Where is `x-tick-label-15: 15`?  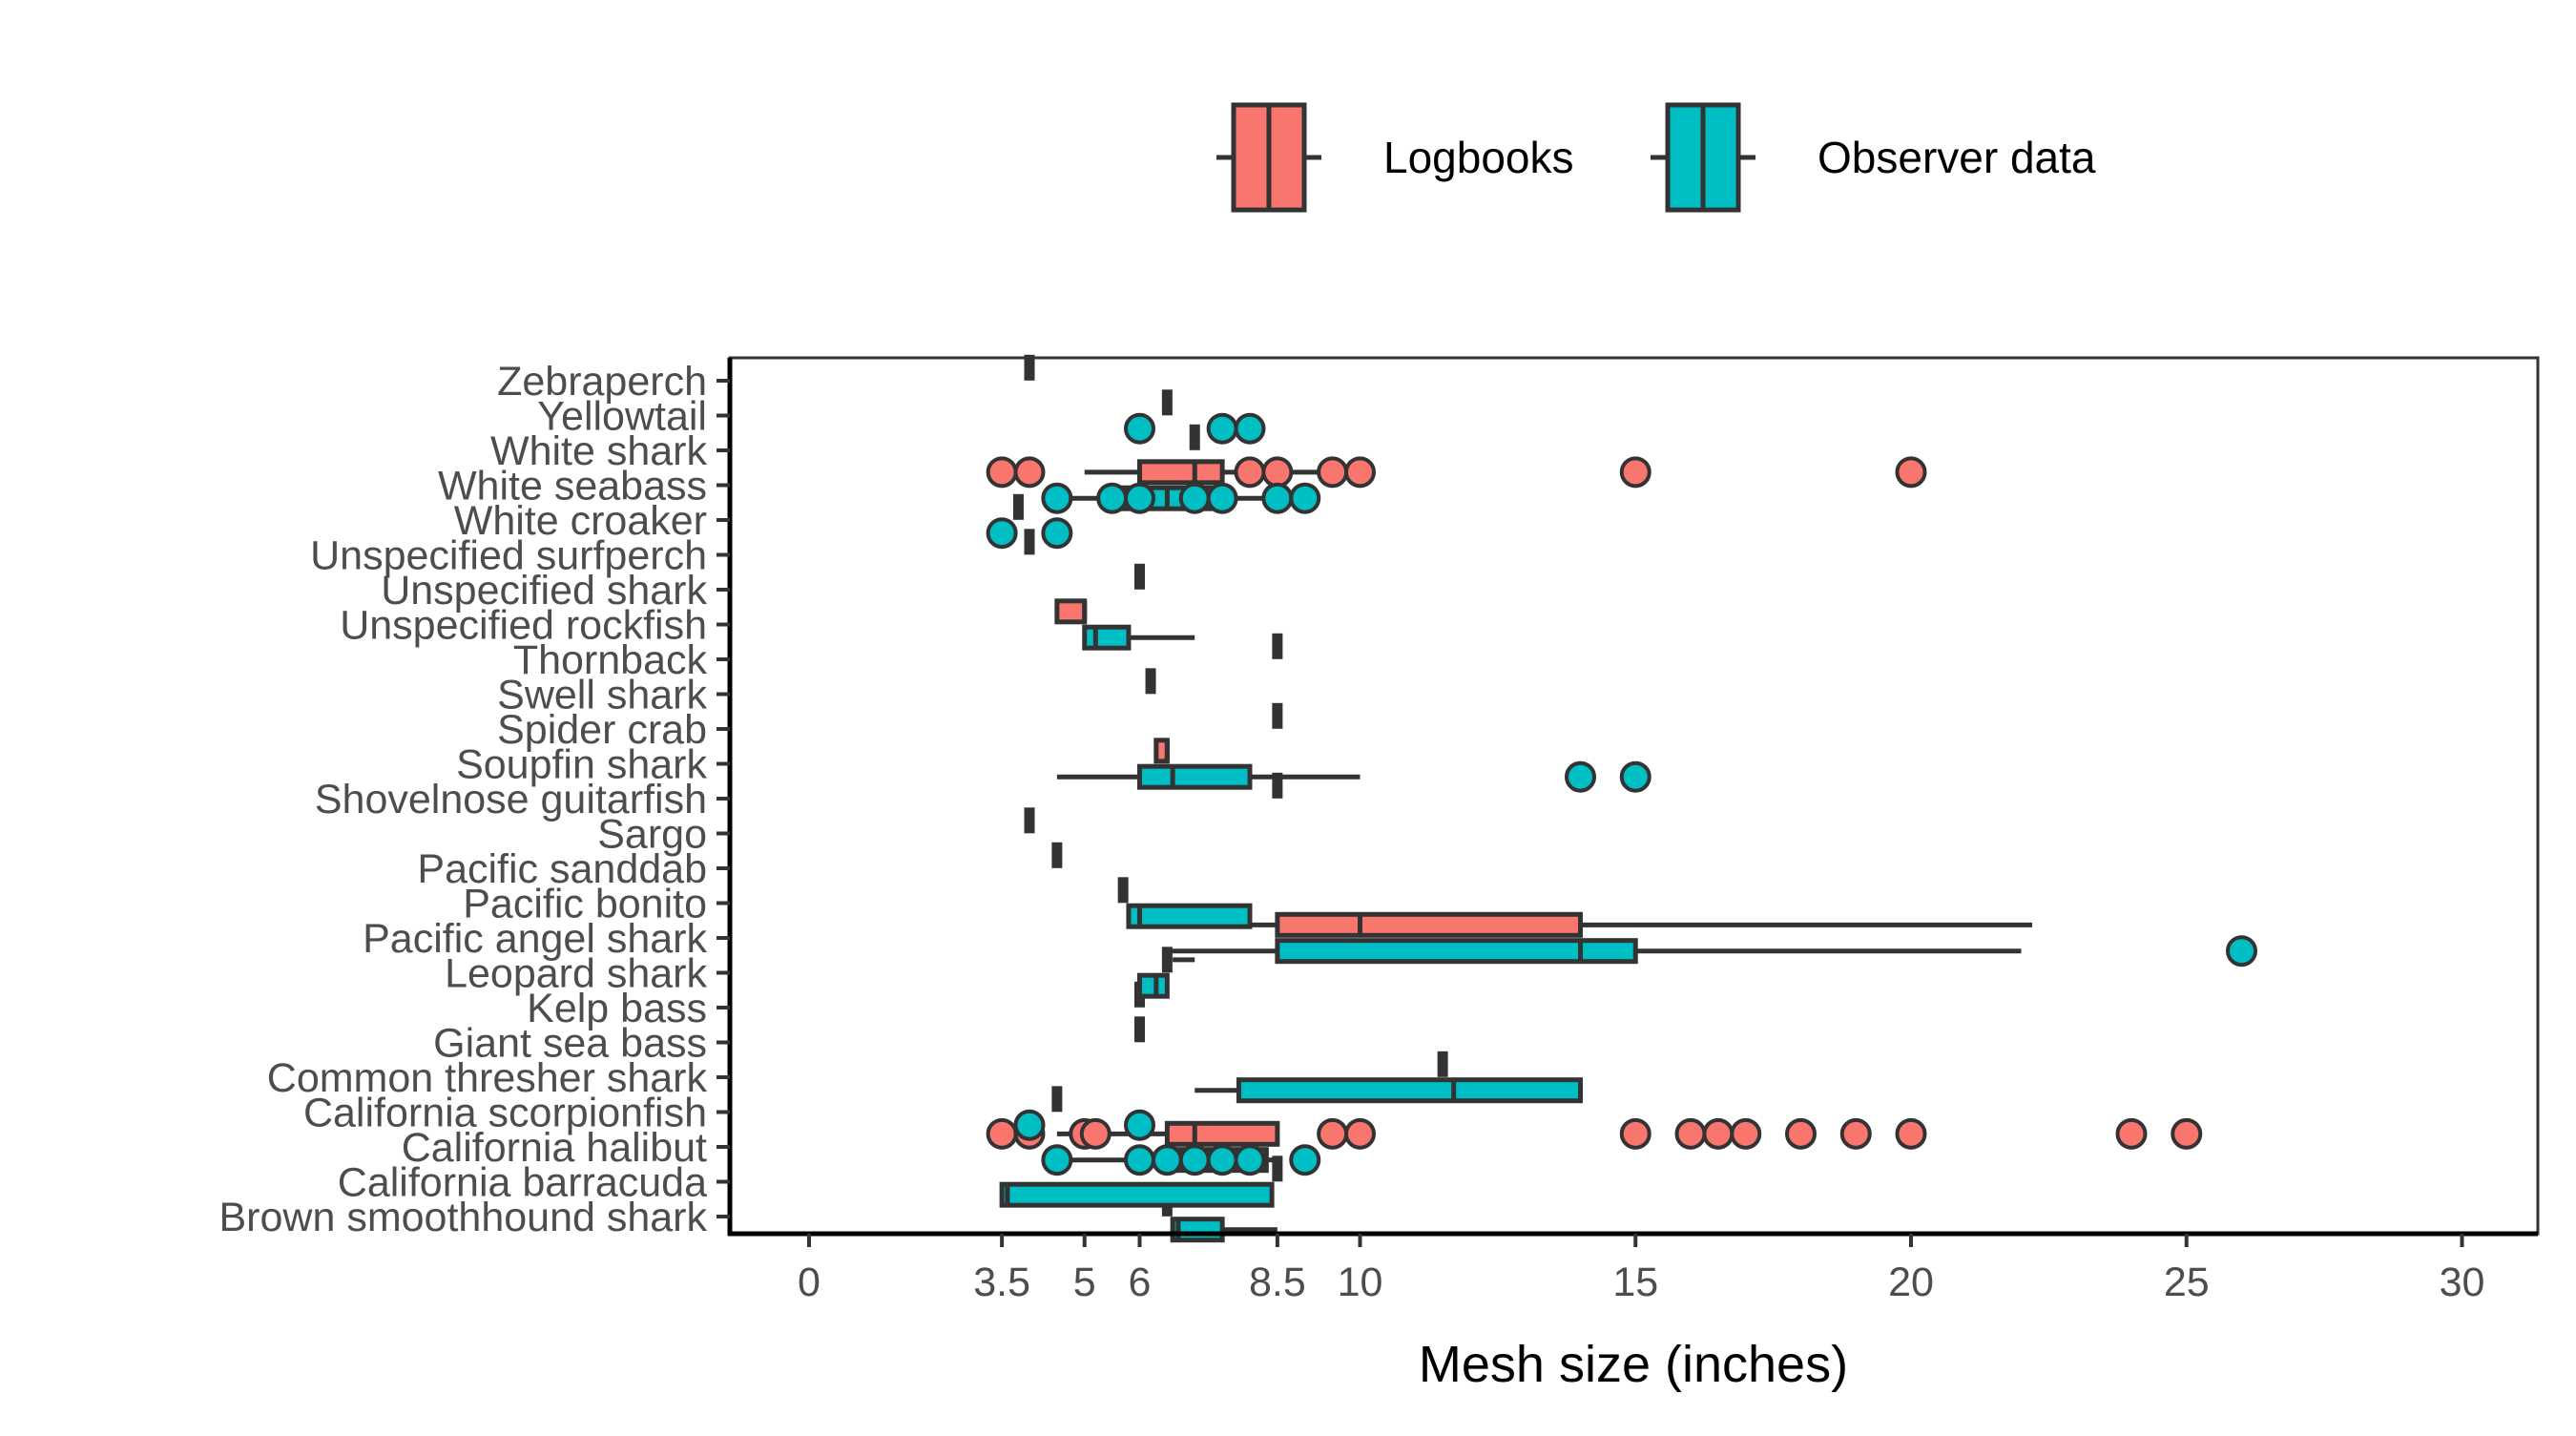
x-tick-label-15: 15 is located at coordinates (1635, 1282).